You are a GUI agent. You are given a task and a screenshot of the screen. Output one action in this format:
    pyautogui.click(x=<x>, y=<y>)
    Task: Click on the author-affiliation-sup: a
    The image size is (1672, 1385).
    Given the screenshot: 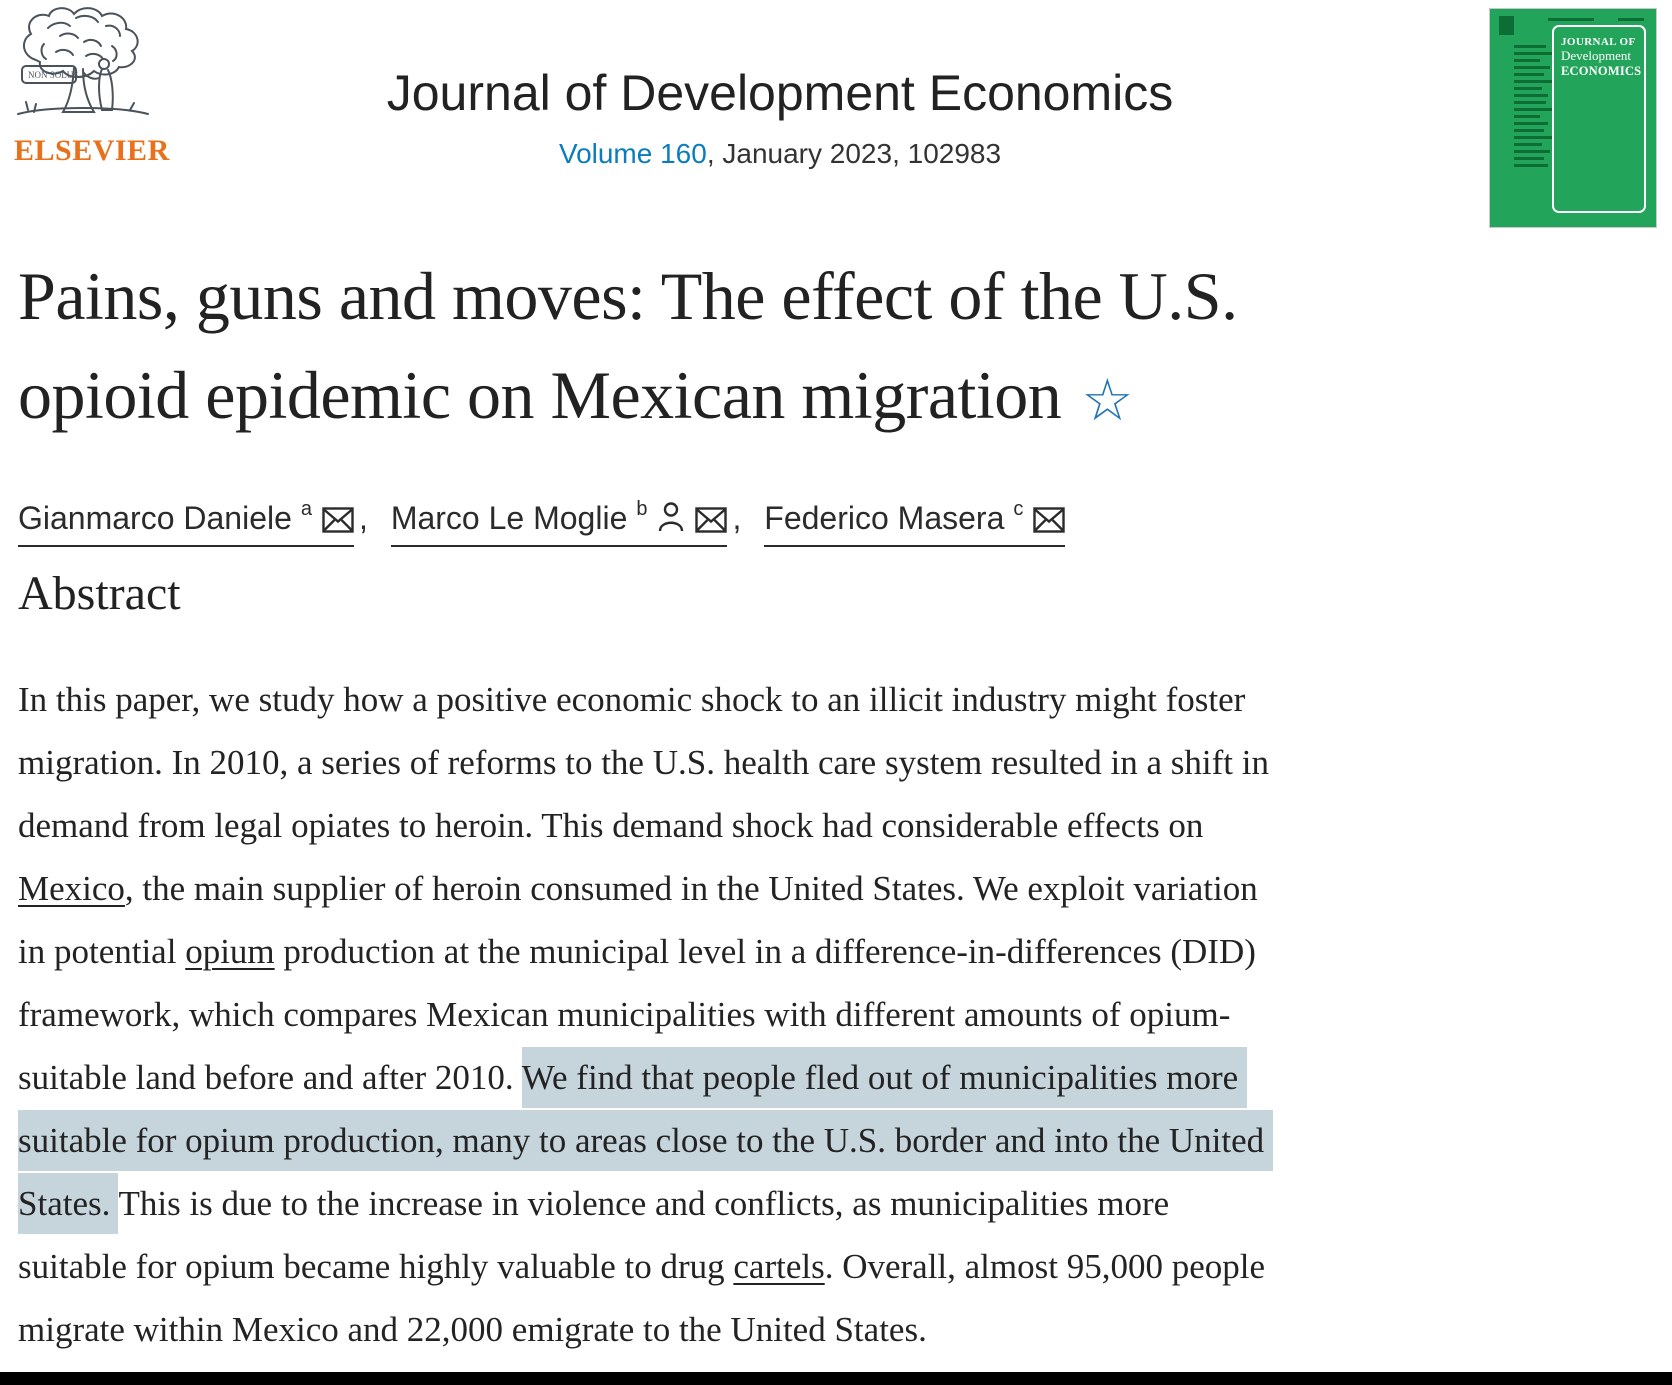 What is the action you would take?
    pyautogui.click(x=306, y=509)
    